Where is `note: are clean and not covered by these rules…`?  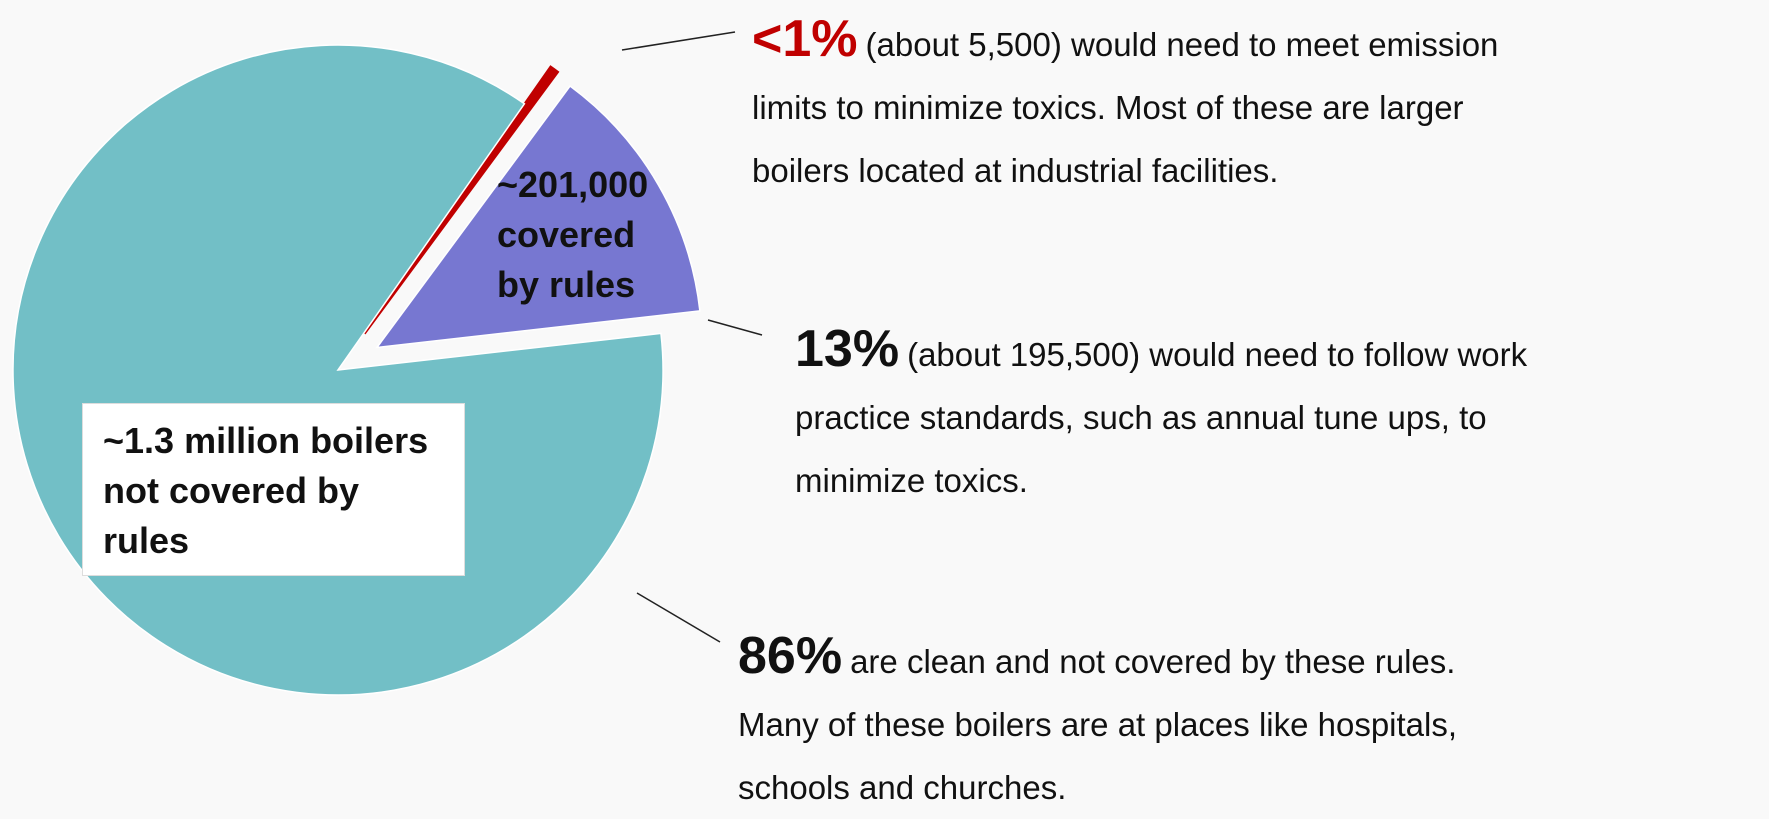
note: are clean and not covered by these rules… is located at coordinates (1098, 724).